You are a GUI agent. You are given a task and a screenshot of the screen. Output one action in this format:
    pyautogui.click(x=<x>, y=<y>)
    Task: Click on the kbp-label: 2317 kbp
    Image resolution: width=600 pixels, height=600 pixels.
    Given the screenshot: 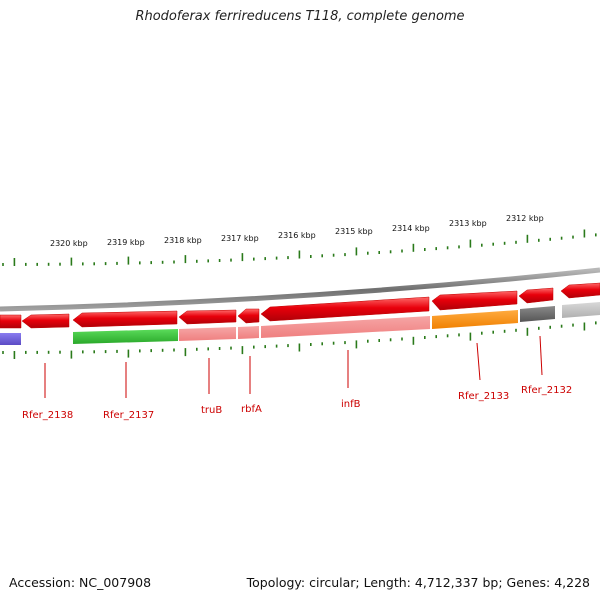 What is the action you would take?
    pyautogui.click(x=240, y=238)
    